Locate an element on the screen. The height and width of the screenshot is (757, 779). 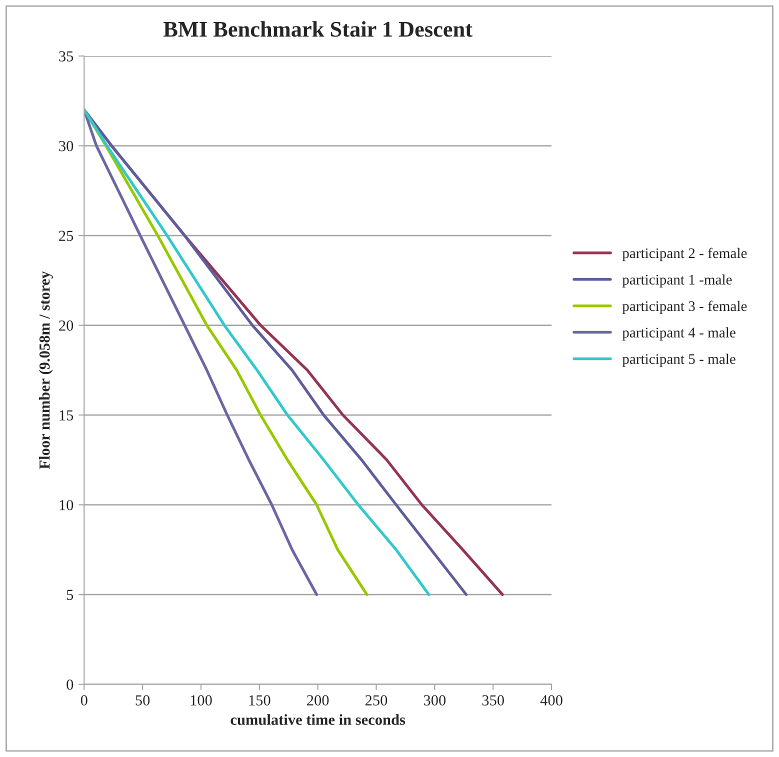
y-tick-label: 25 is located at coordinates (66, 235).